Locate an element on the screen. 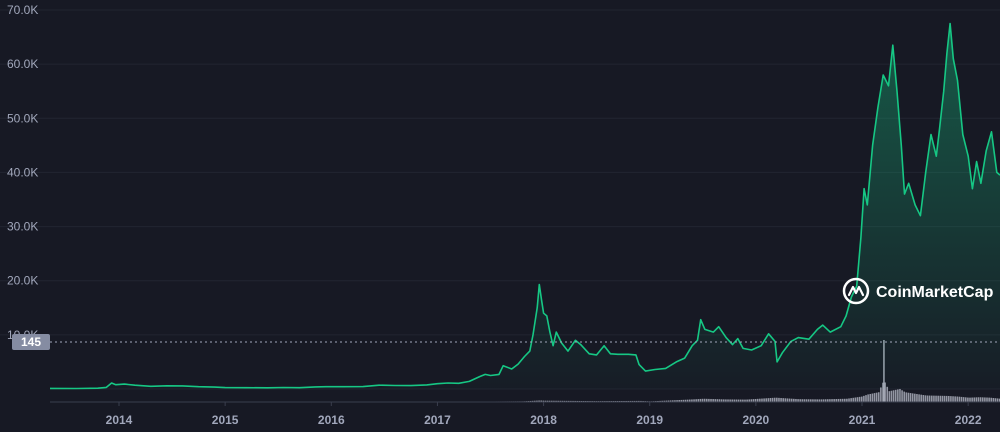 Image resolution: width=1000 pixels, height=432 pixels. current-price-label: 145 is located at coordinates (31, 342).